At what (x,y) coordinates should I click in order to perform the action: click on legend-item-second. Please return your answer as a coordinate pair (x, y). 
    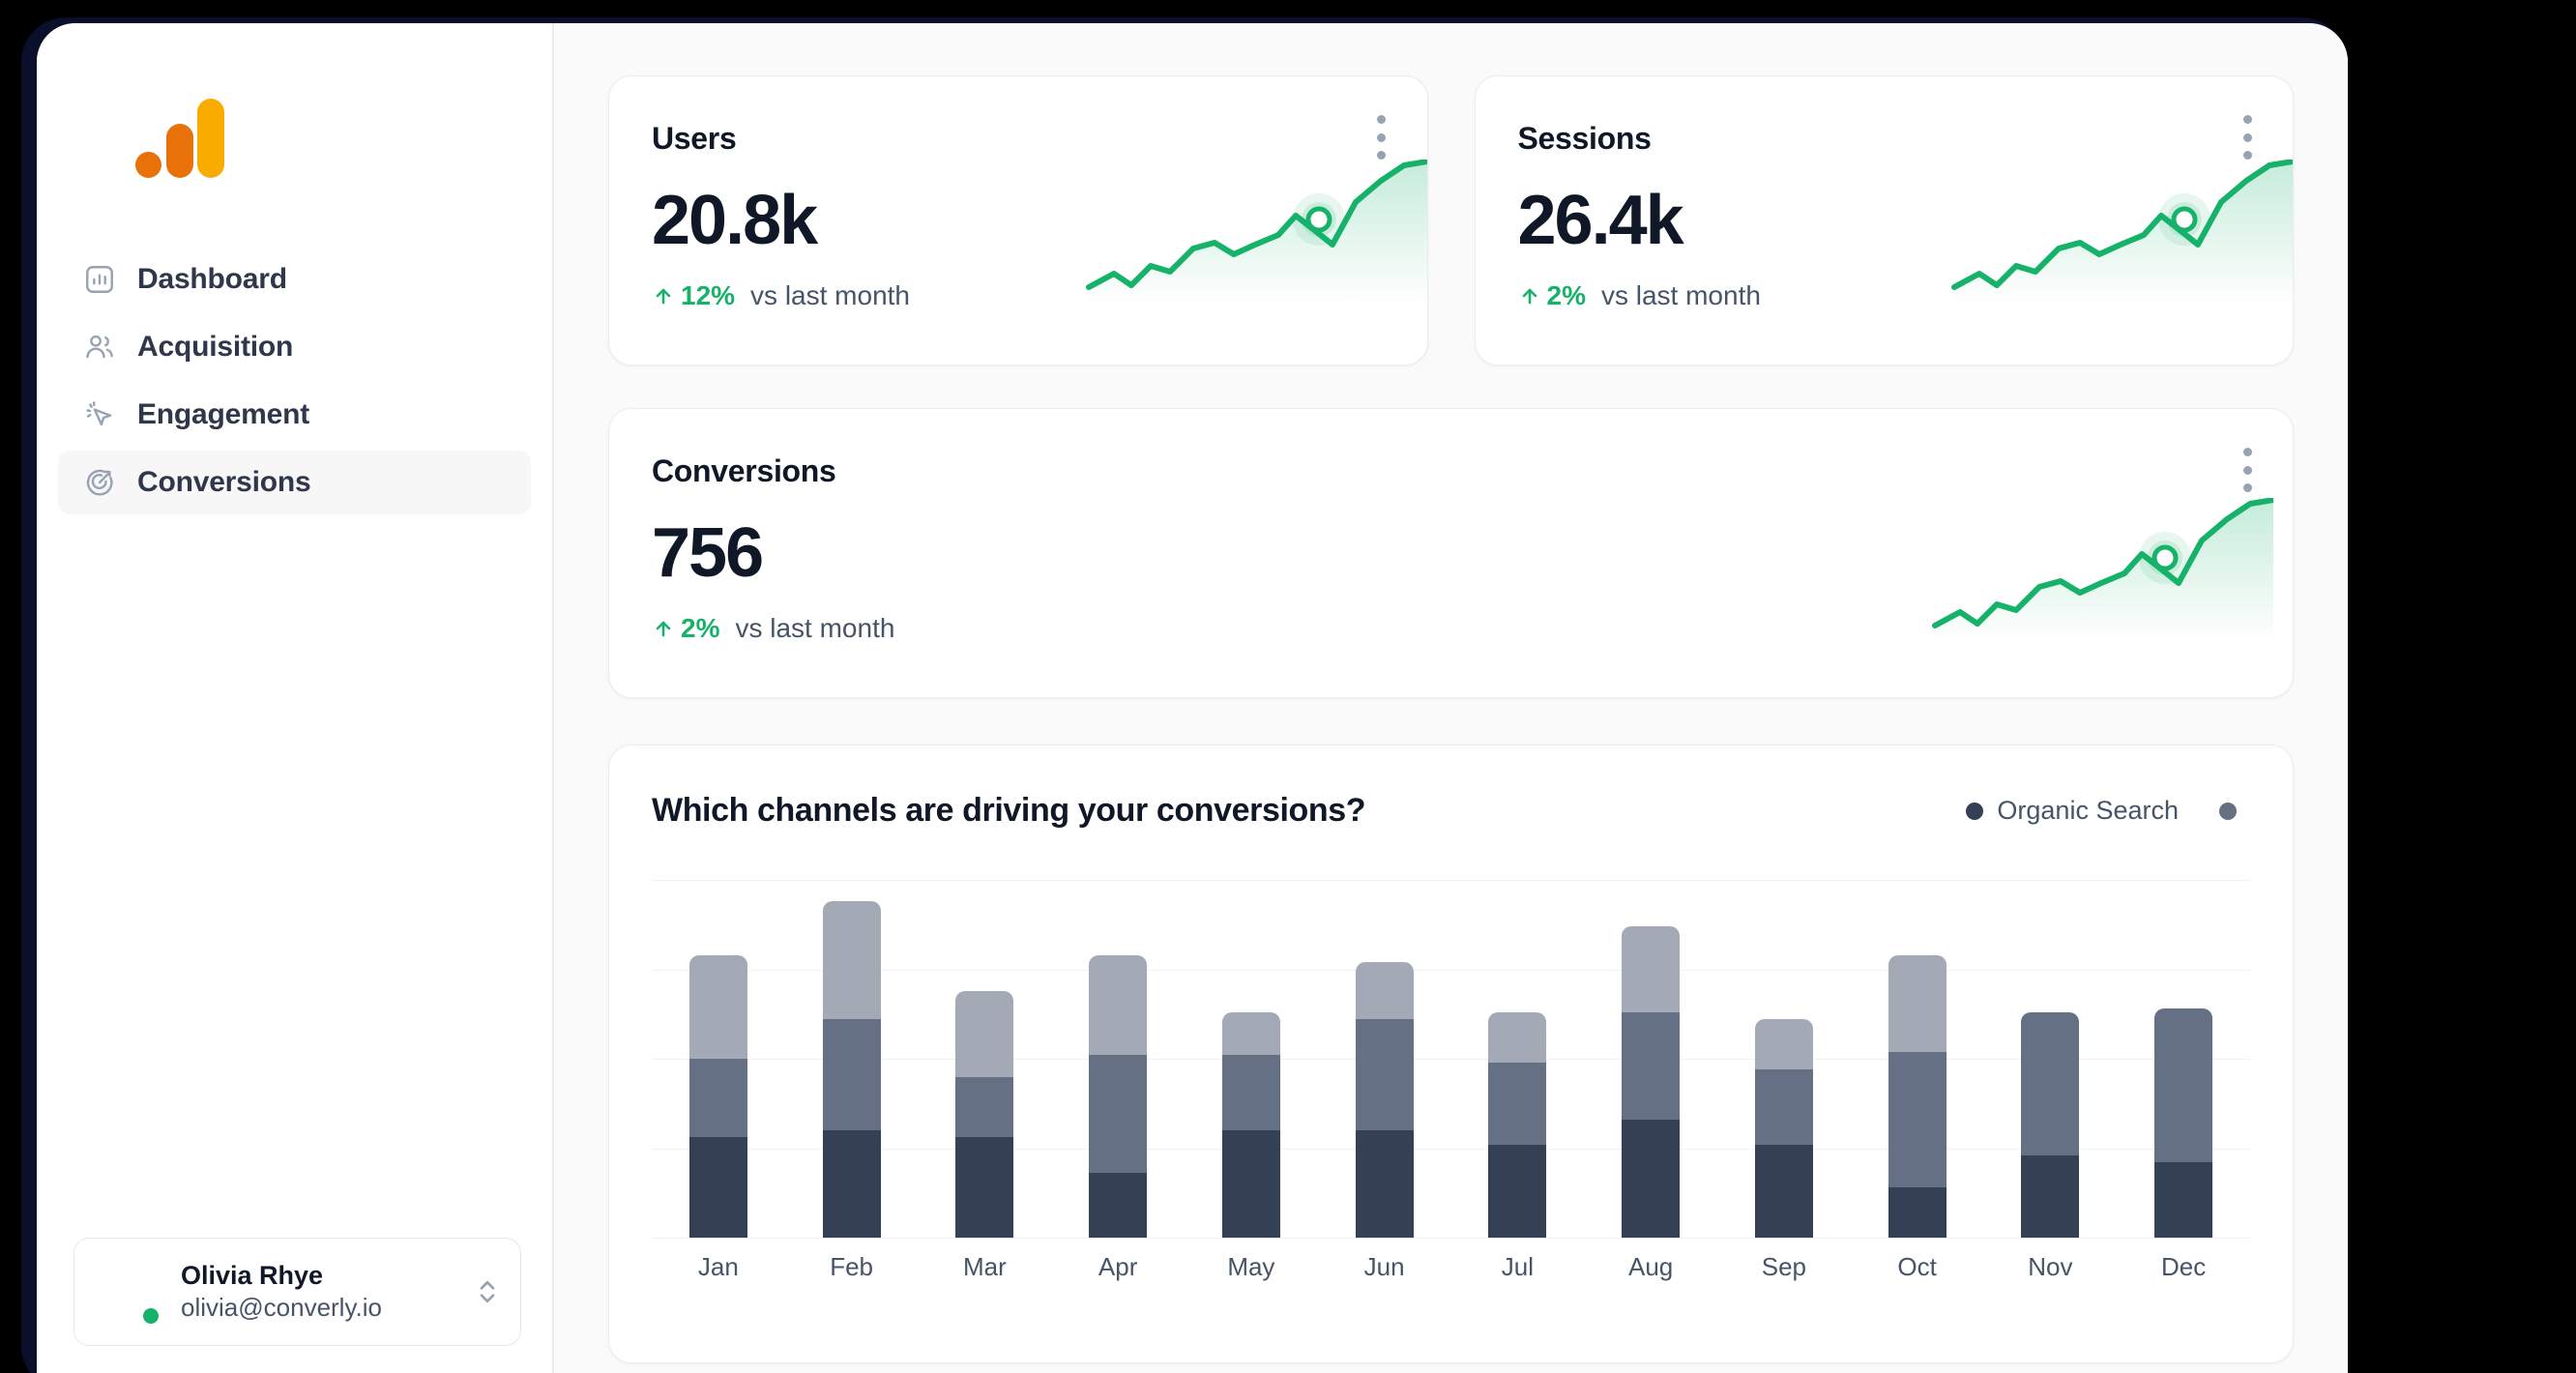
    Looking at the image, I should click on (2234, 811).